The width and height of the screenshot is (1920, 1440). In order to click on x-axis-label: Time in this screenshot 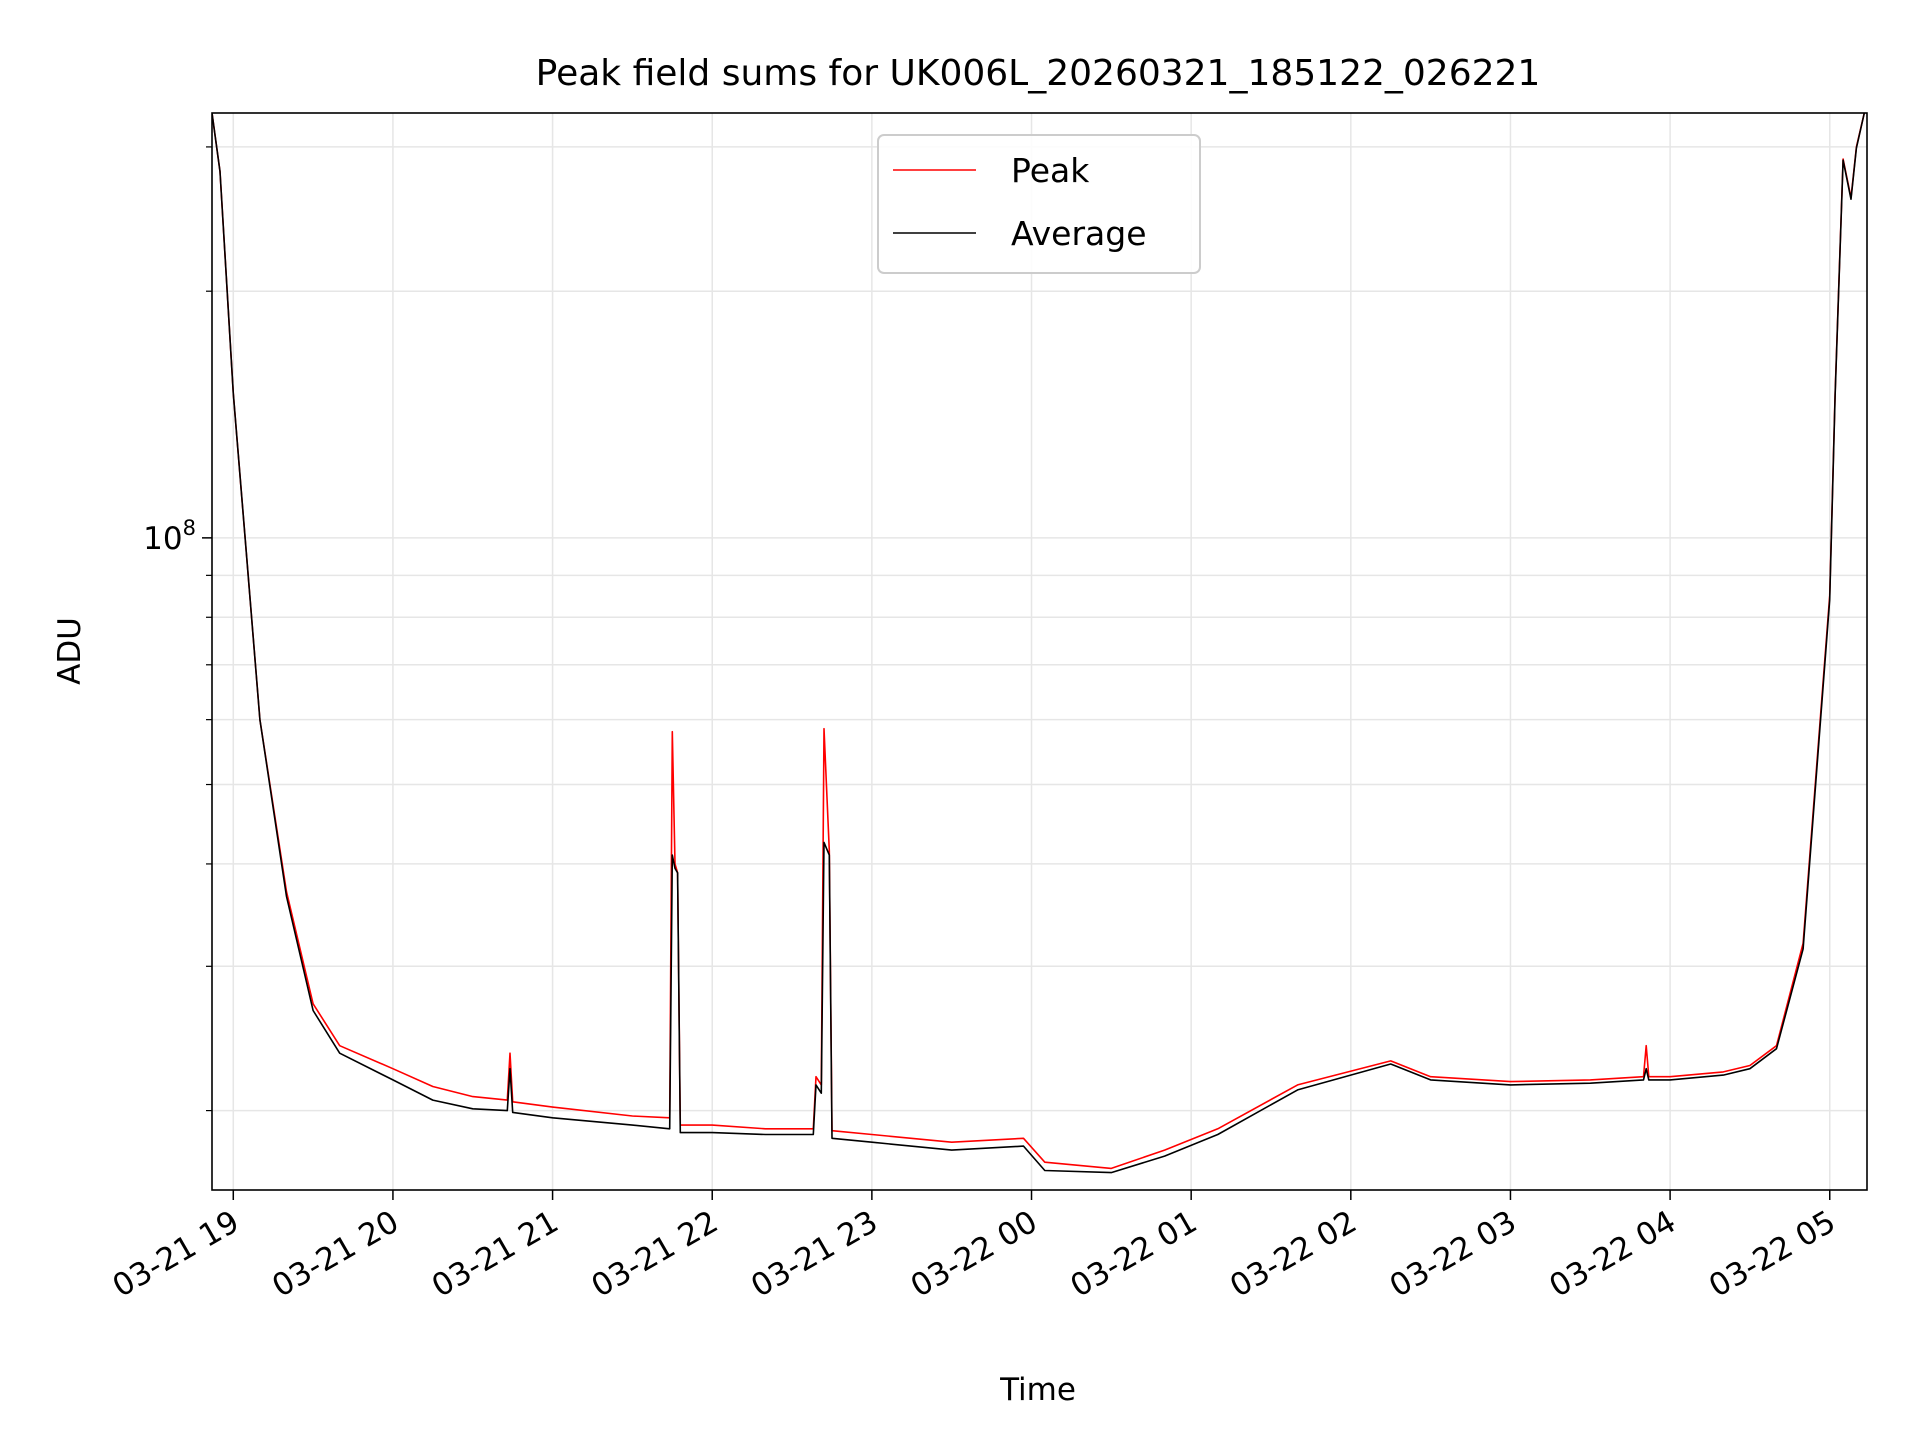, I will do `click(1037, 1390)`.